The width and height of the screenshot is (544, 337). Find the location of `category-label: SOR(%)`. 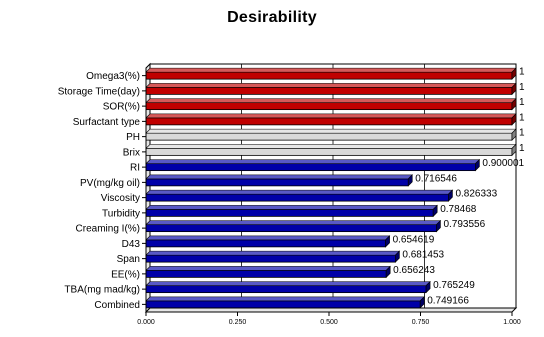

category-label: SOR(%) is located at coordinates (121, 107).